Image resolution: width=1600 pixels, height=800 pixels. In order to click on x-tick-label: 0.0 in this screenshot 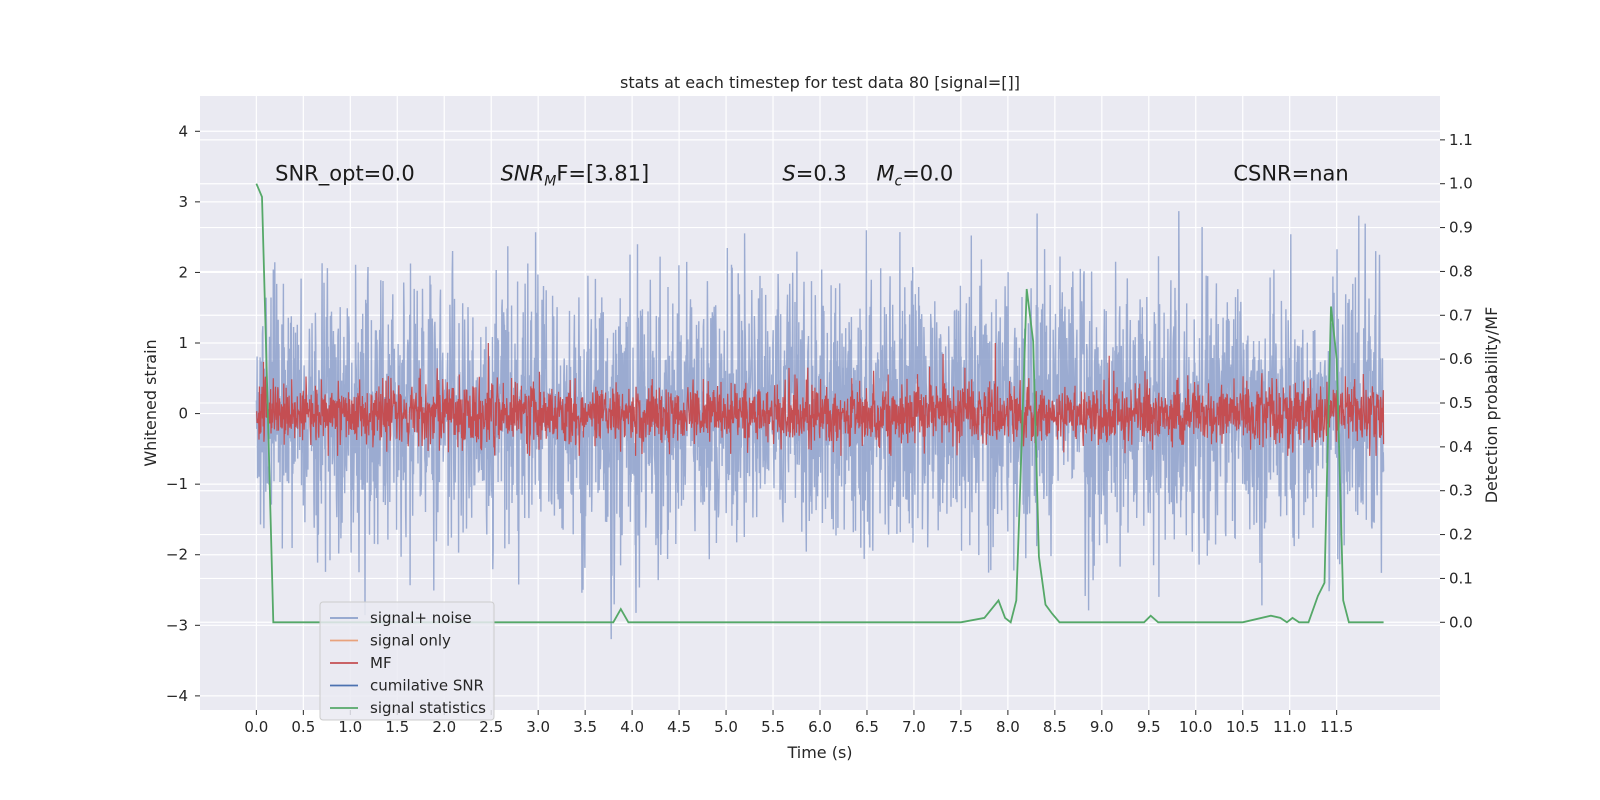, I will do `click(256, 727)`.